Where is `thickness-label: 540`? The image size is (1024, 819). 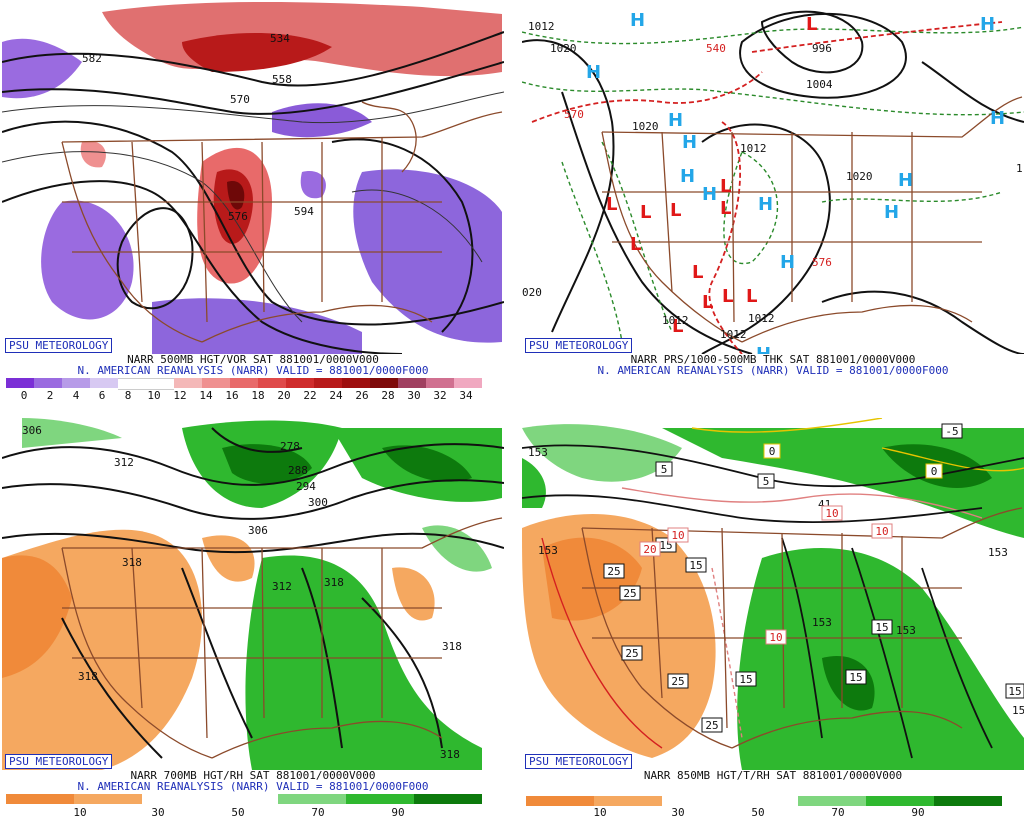
thickness-label: 540 is located at coordinates (716, 48).